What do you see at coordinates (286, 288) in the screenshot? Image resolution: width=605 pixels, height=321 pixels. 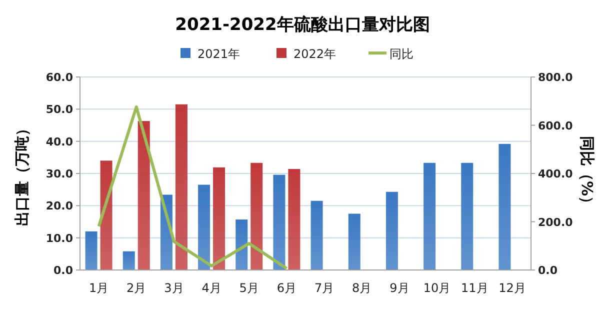 I see `x-tick-label: 6月` at bounding box center [286, 288].